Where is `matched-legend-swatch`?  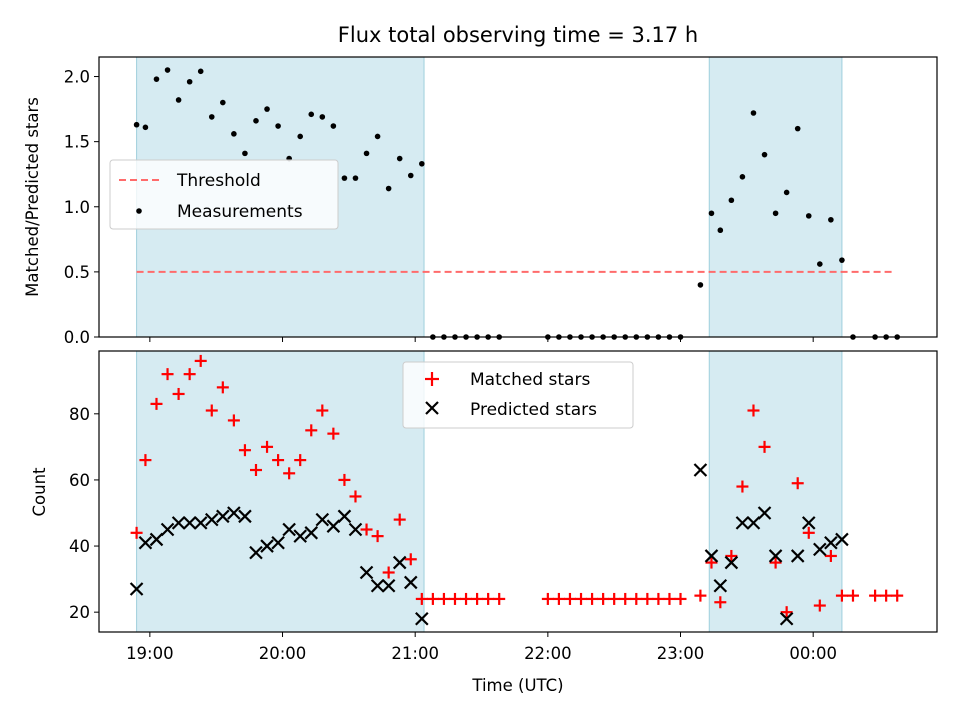
matched-legend-swatch is located at coordinates (432, 379).